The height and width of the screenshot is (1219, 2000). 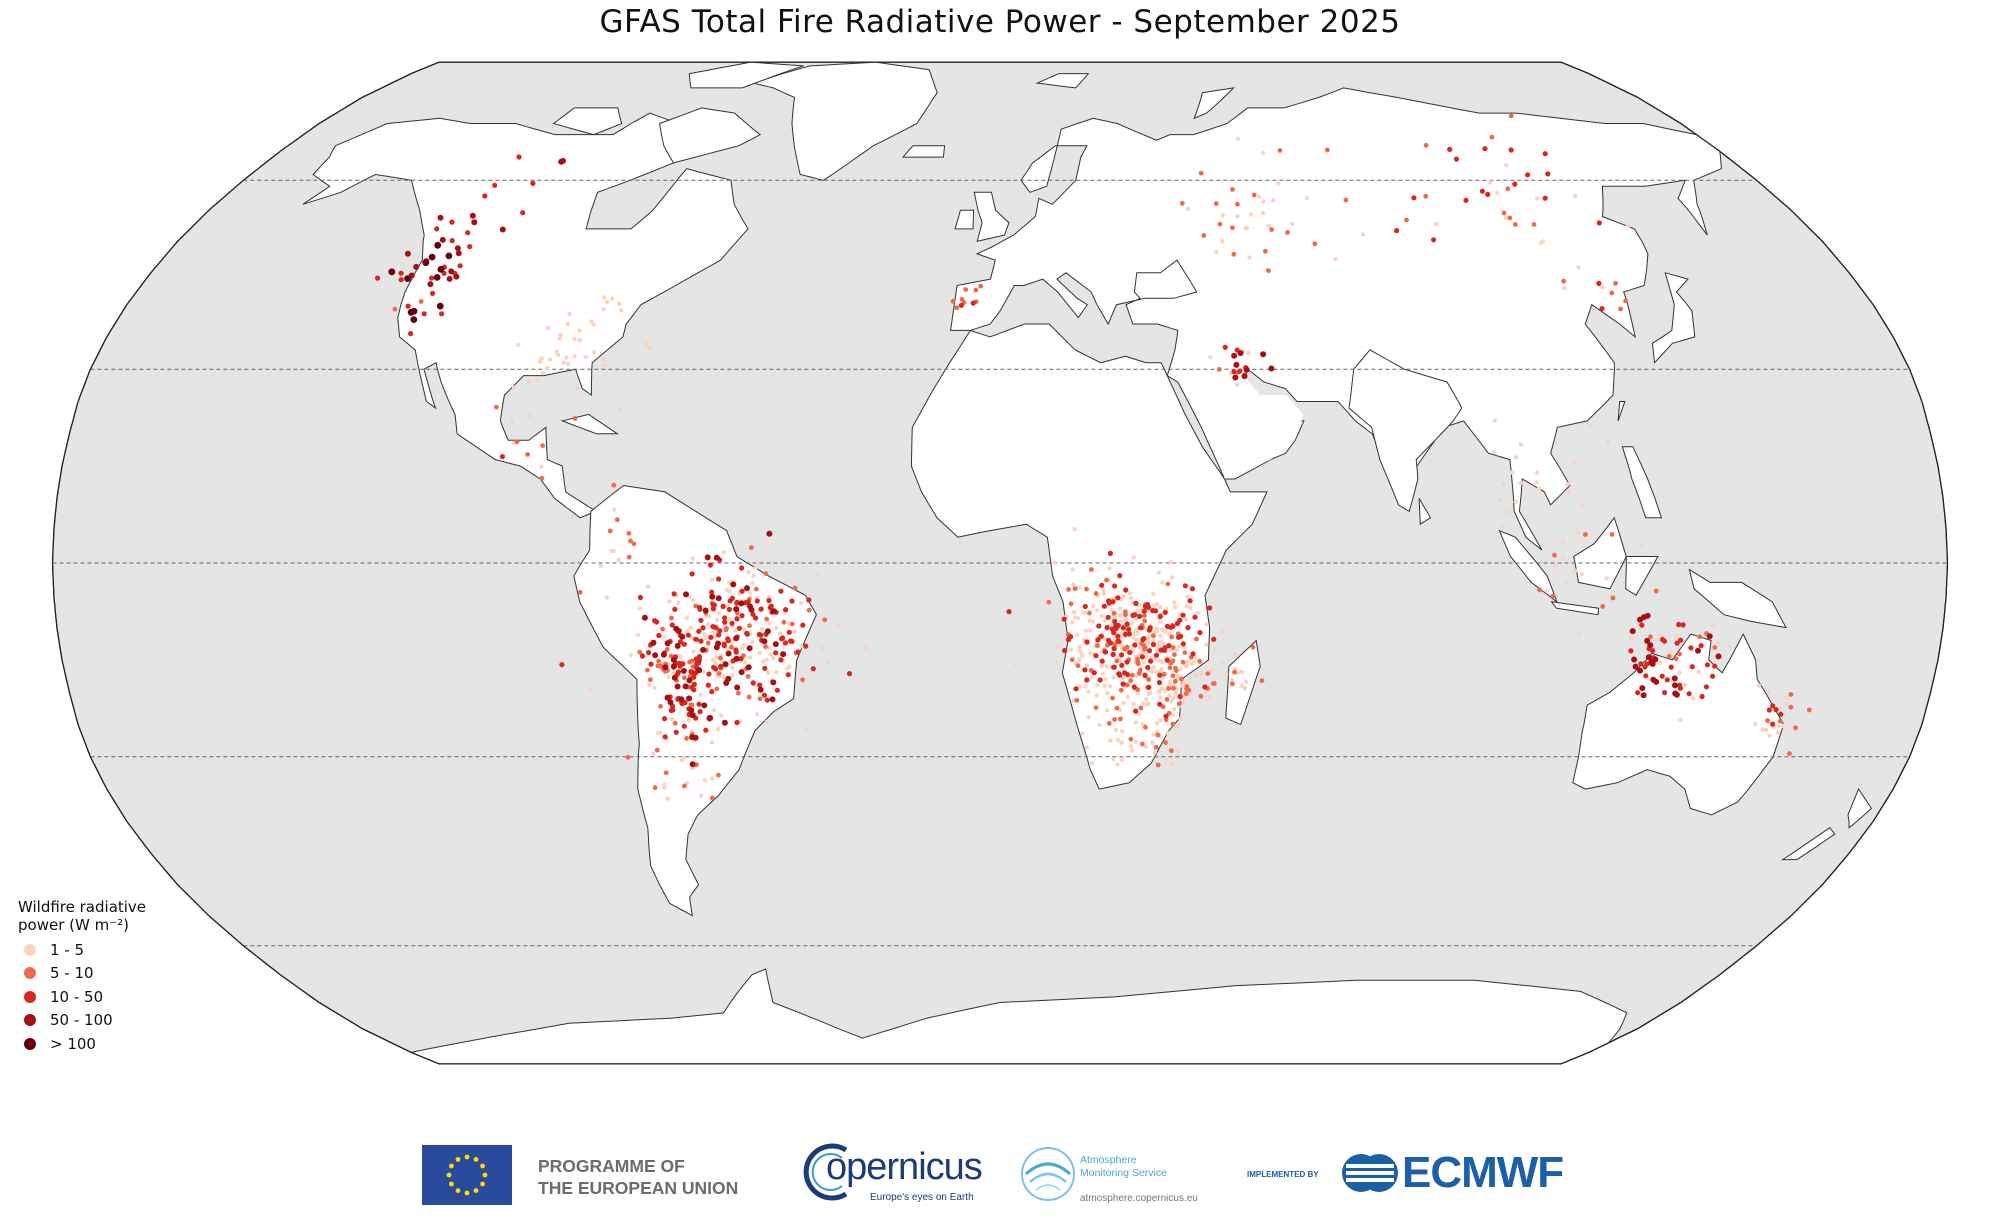 What do you see at coordinates (964, 219) in the screenshot?
I see `land-ireland` at bounding box center [964, 219].